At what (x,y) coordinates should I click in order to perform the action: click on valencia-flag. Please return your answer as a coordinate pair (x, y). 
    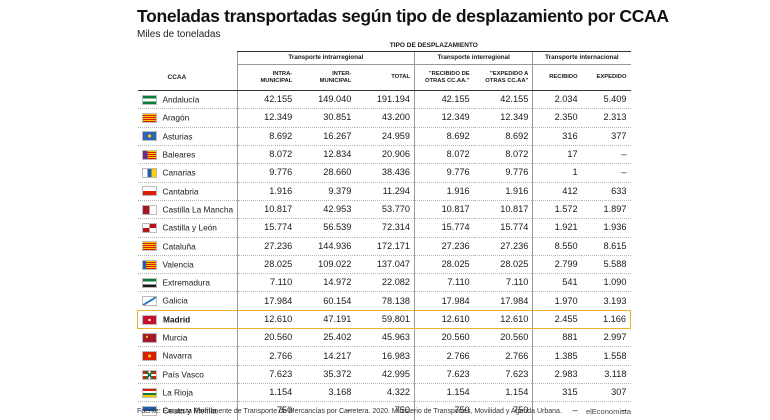
    Looking at the image, I should click on (149, 264).